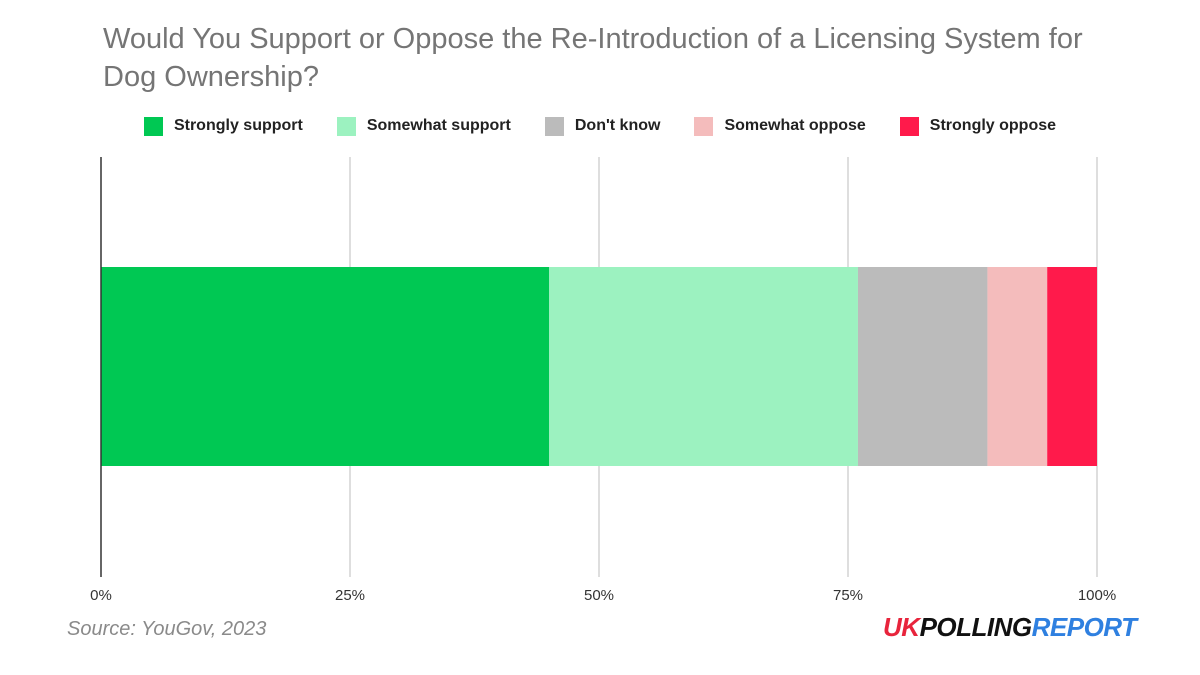  What do you see at coordinates (993, 125) in the screenshot?
I see `legend-label: Strongly oppose` at bounding box center [993, 125].